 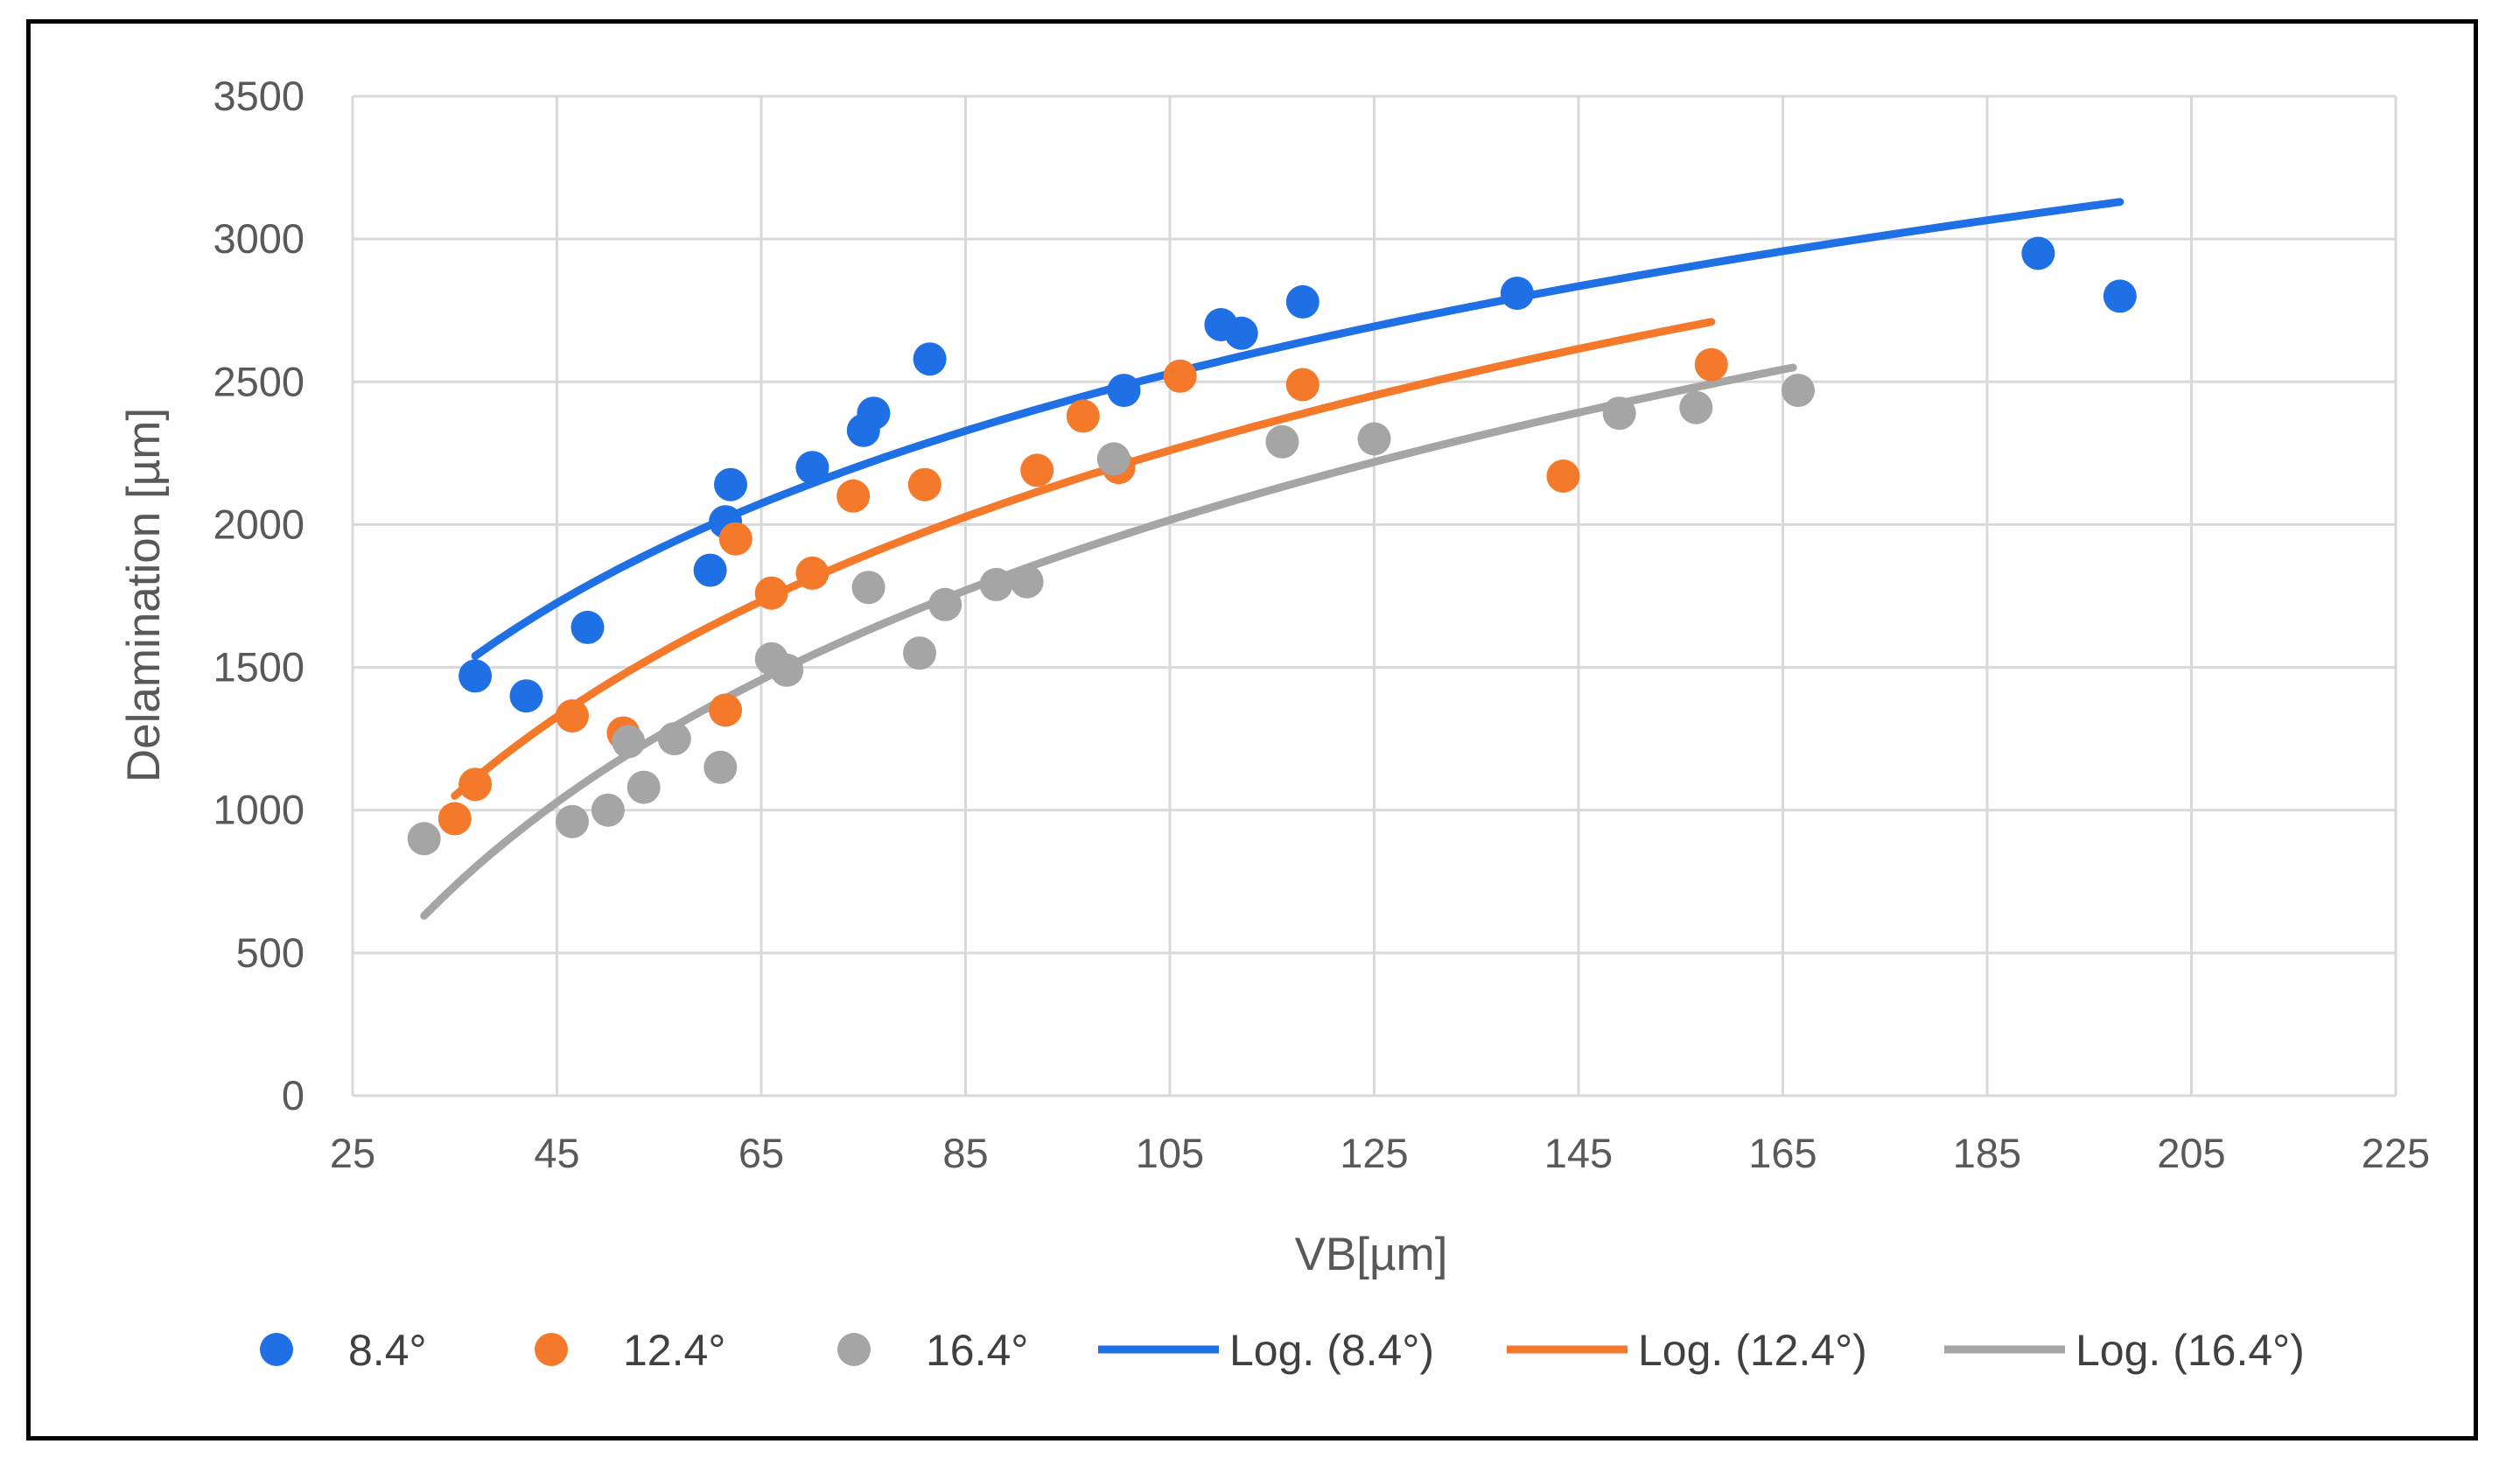 I want to click on legend-label-16-4: 16.4°, so click(x=977, y=1350).